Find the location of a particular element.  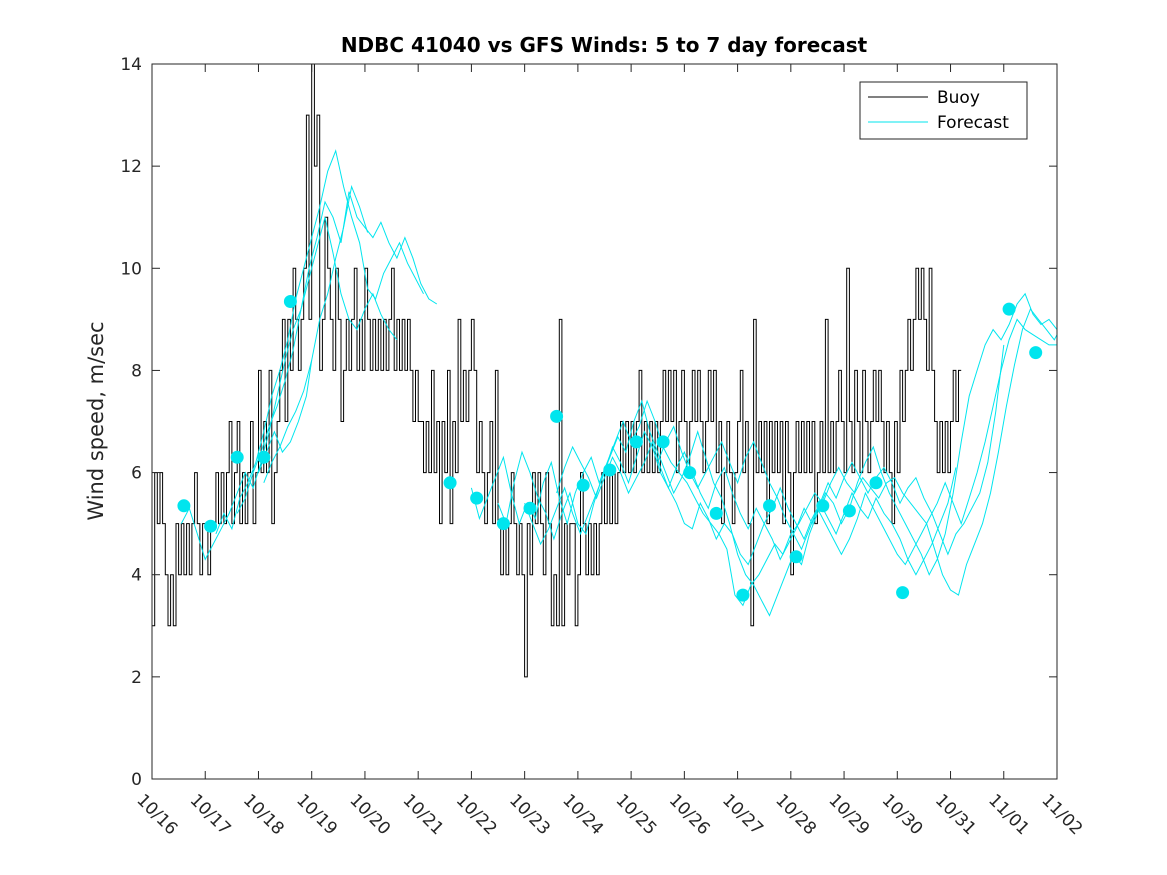

legend-box is located at coordinates (943, 110).